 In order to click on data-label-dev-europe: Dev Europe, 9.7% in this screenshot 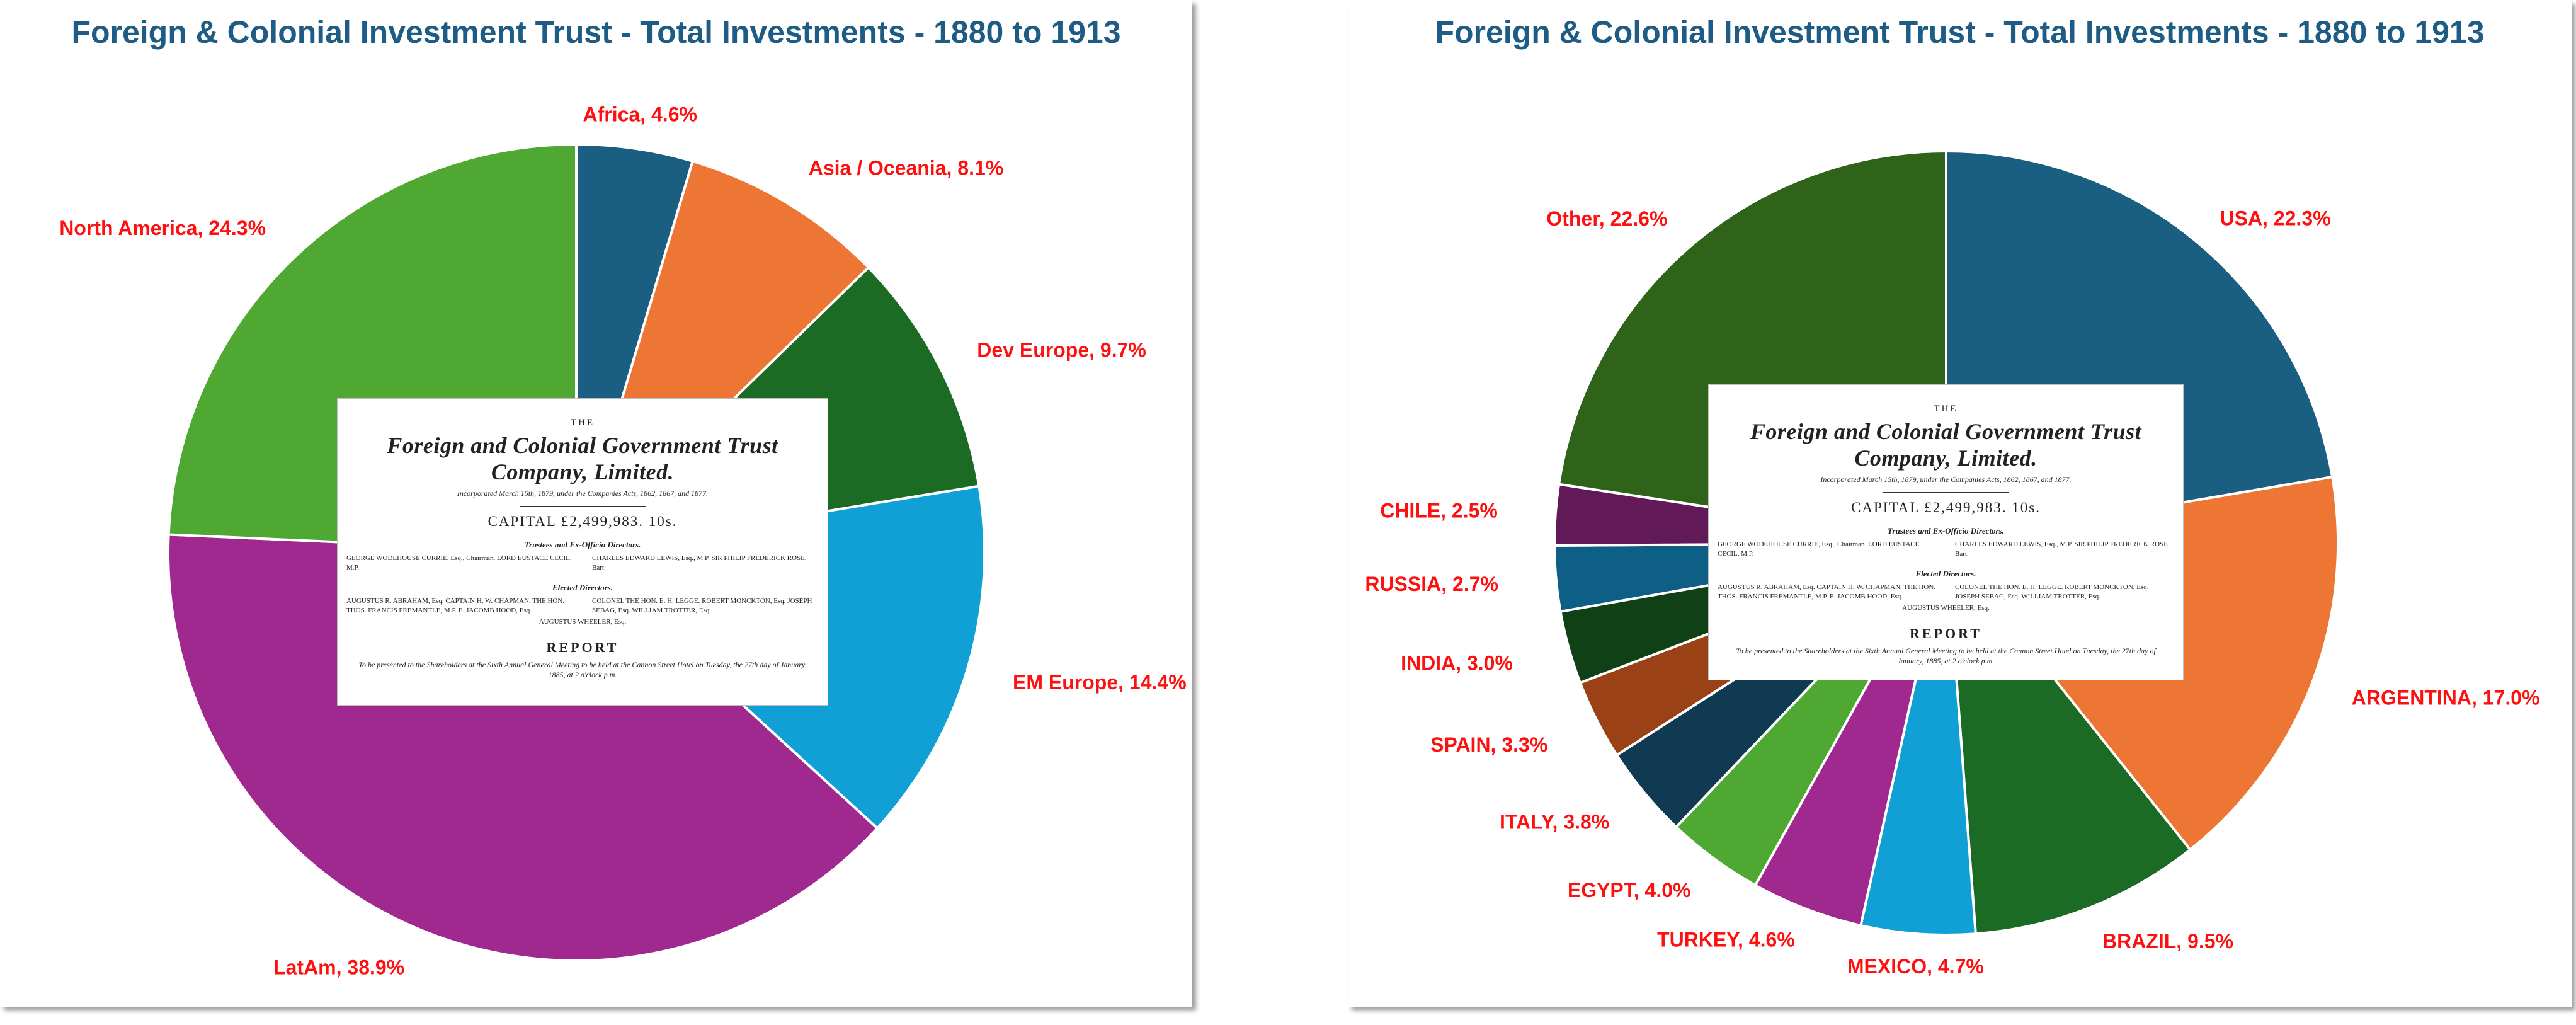, I will do `click(1061, 349)`.